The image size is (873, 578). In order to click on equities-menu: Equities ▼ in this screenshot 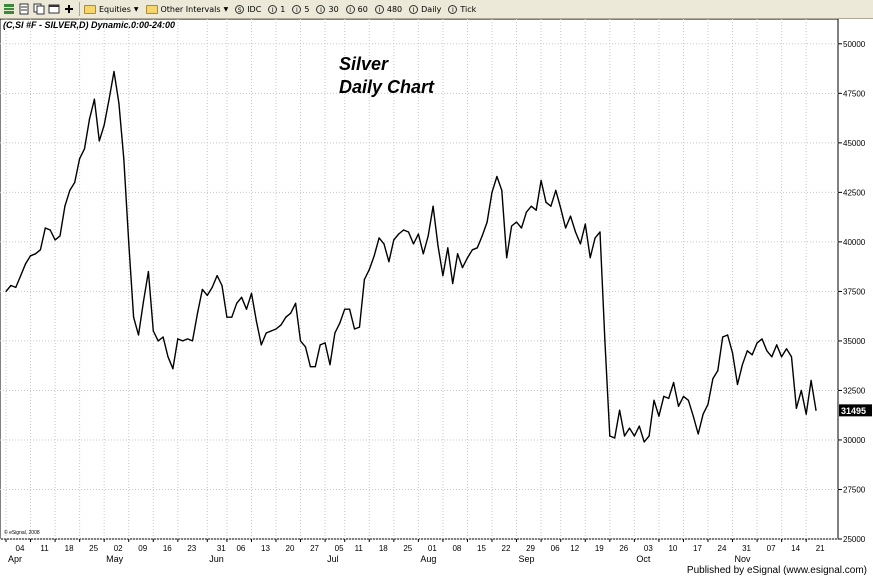, I will do `click(111, 9)`.